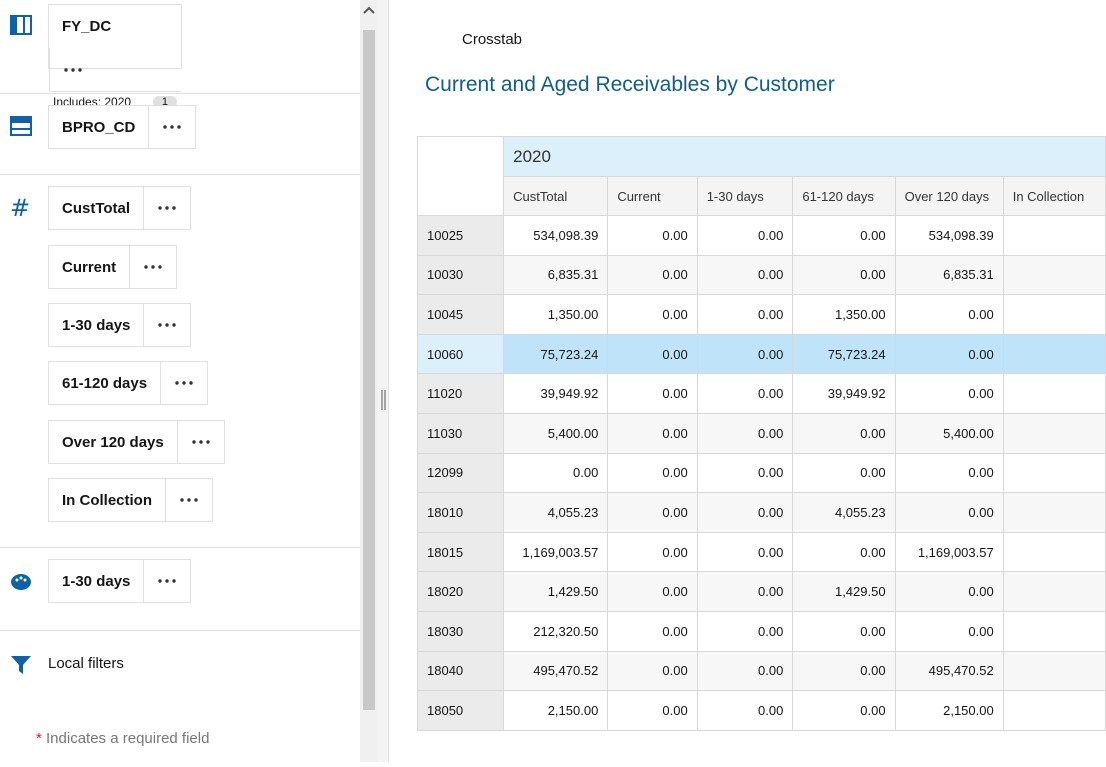 The image size is (1106, 767). Describe the element at coordinates (761, 393) in the screenshot. I see `data-row: 11020 39,949.92 0.00 0.00 39,949.92 0.00` at that location.